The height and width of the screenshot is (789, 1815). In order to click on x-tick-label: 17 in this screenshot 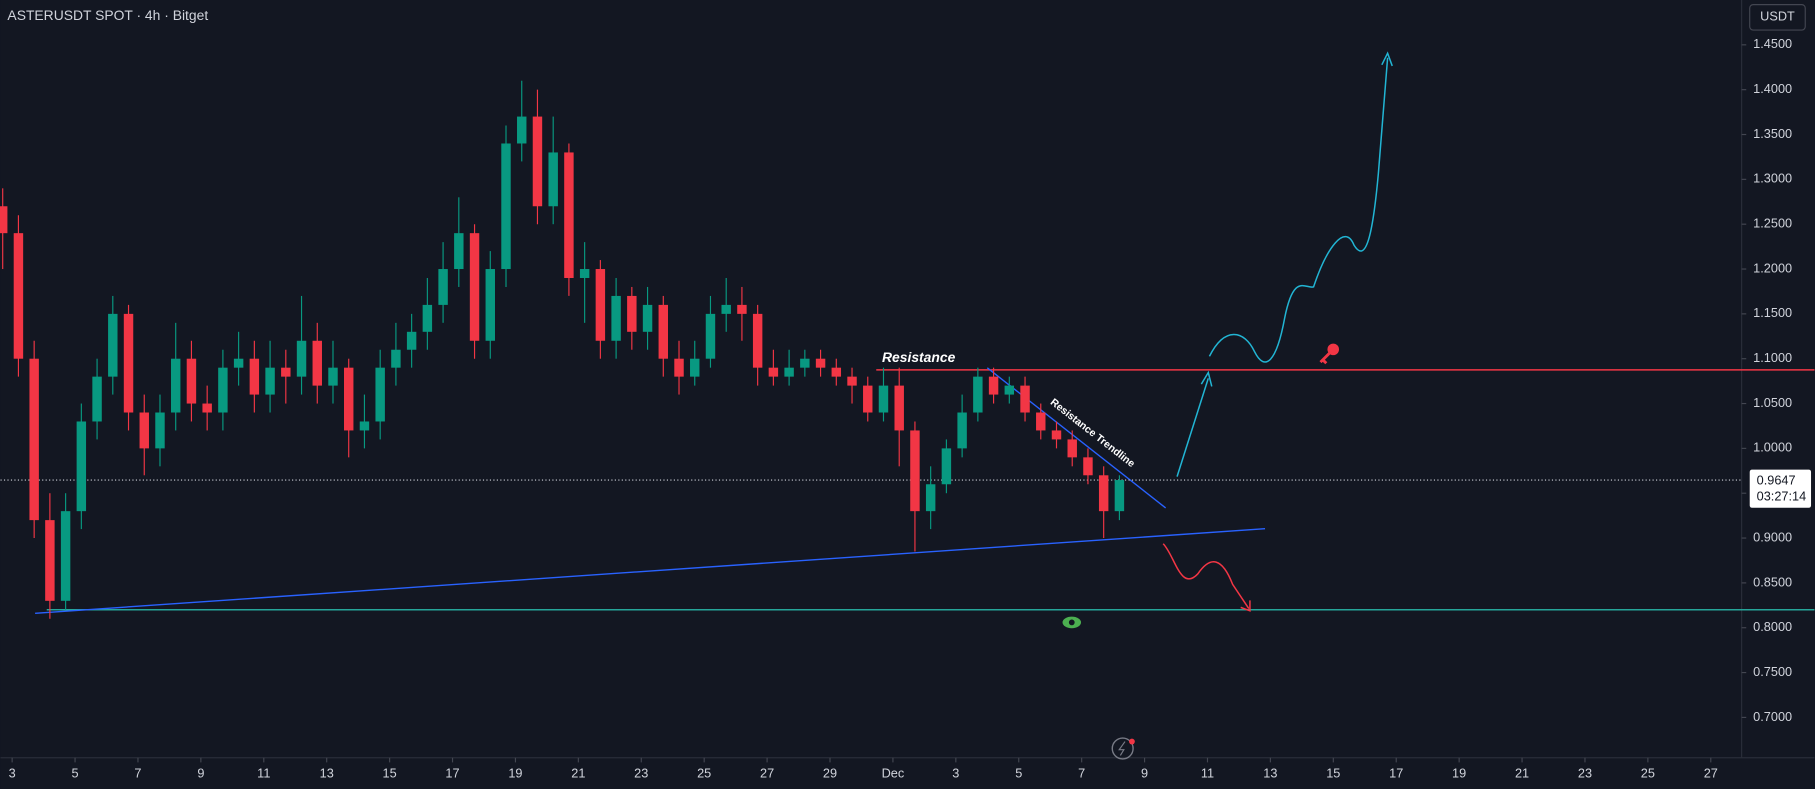, I will do `click(452, 772)`.